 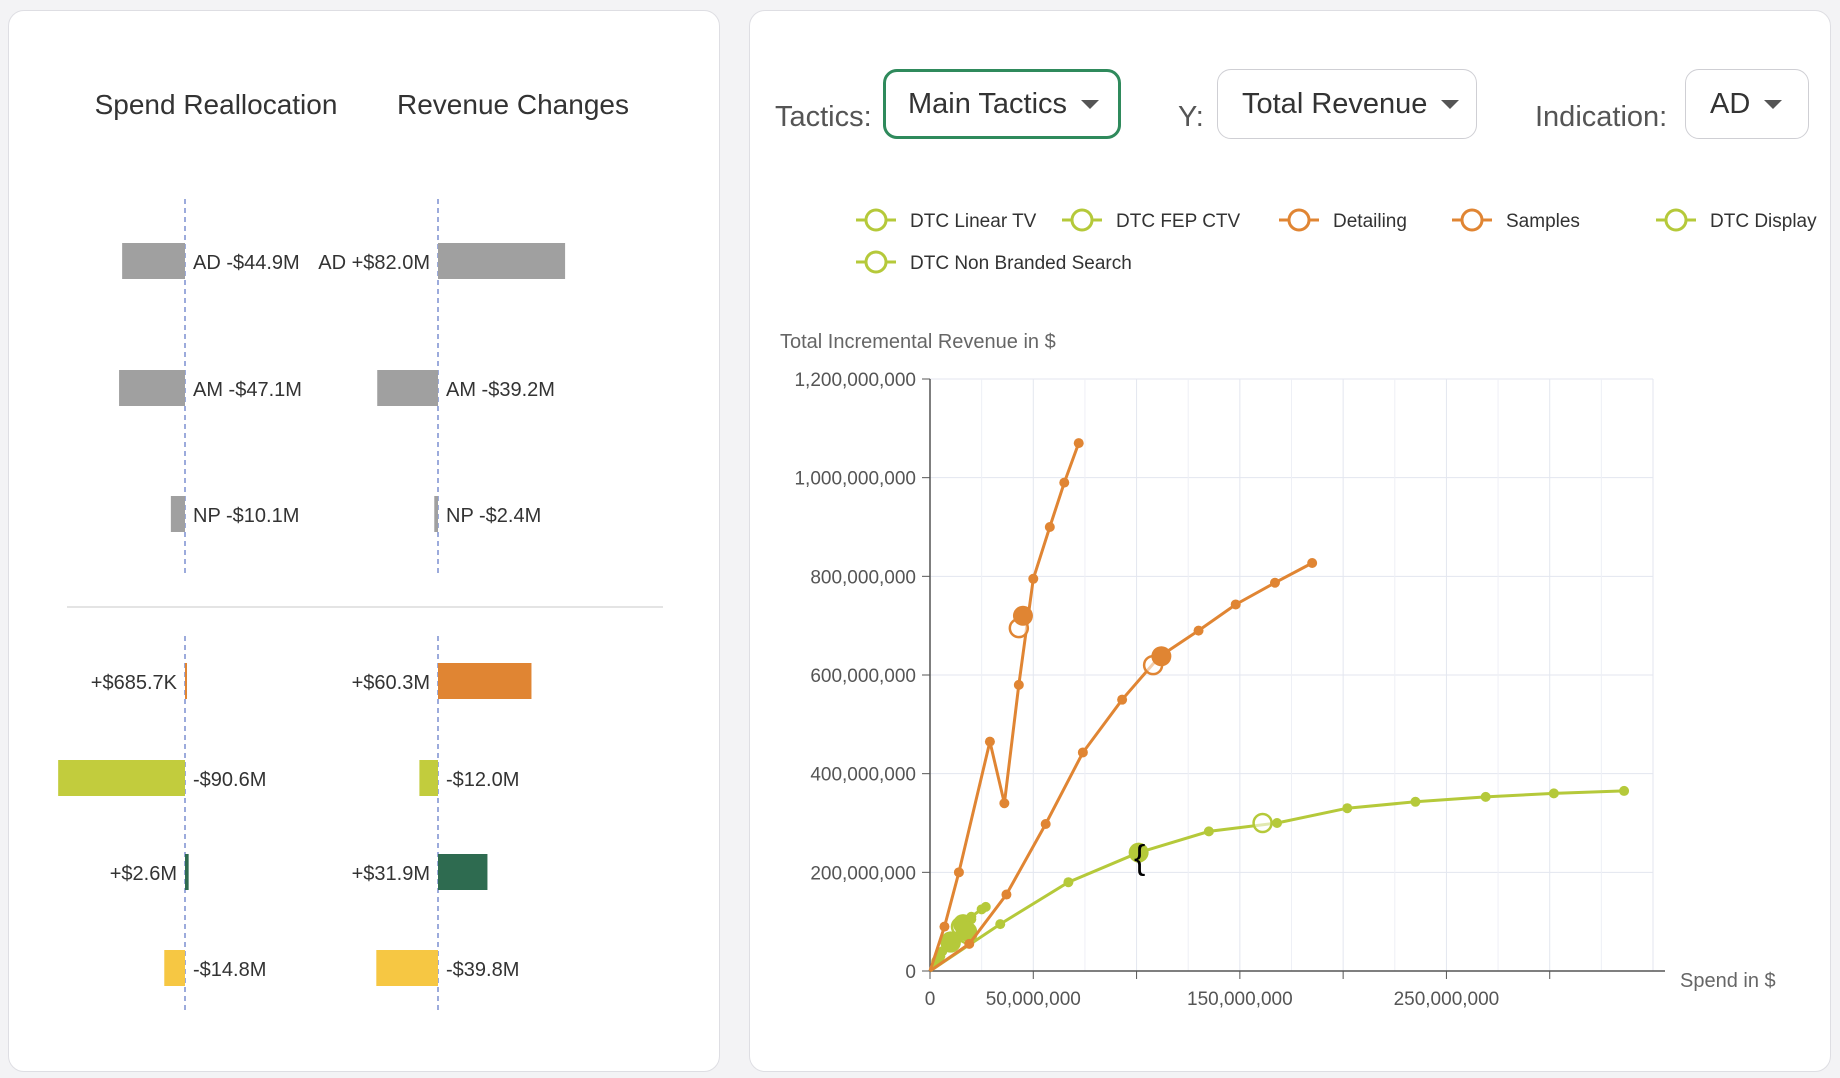 I want to click on series-detailing, so click(x=1006, y=705).